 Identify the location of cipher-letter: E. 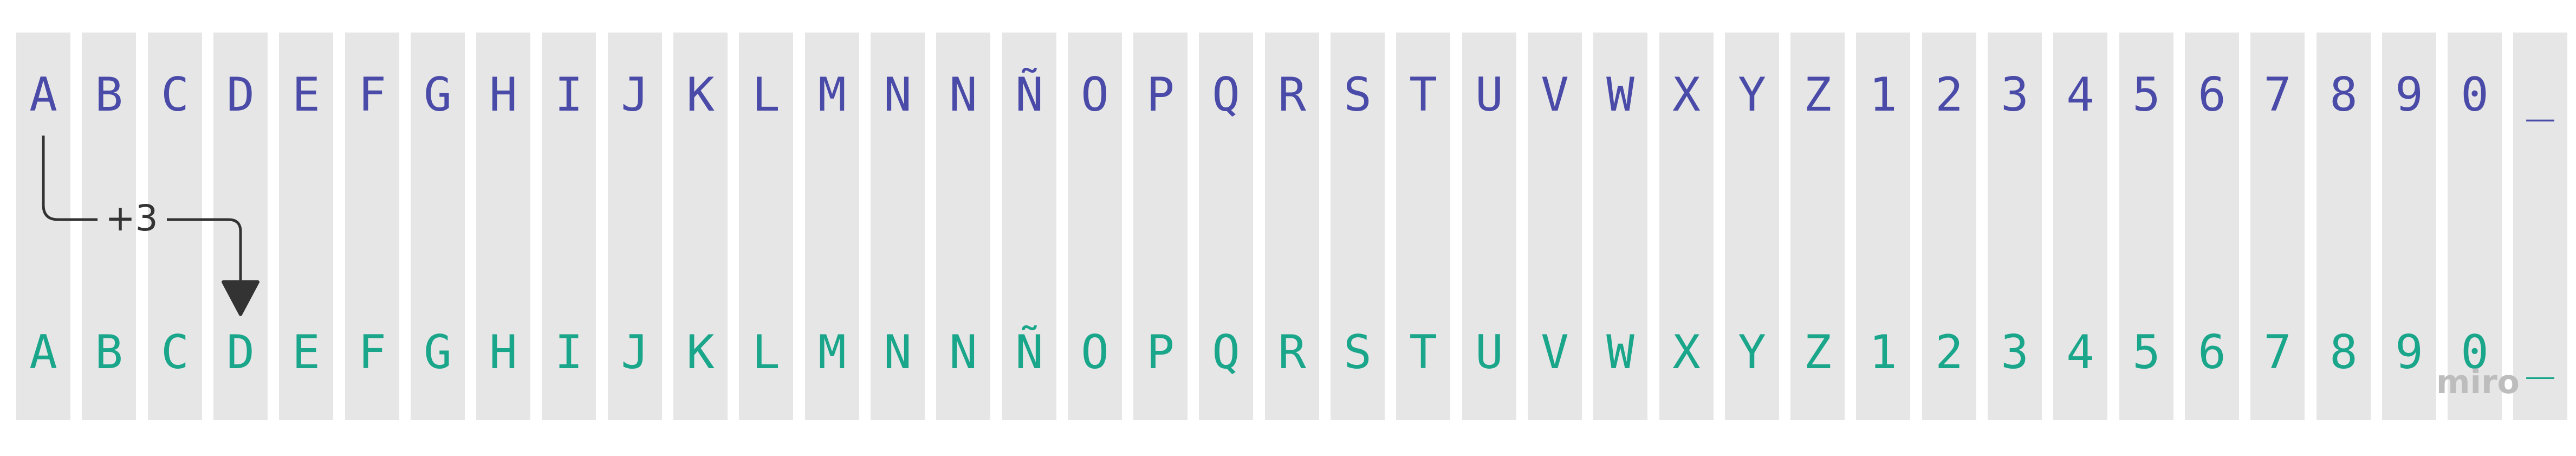
(306, 352).